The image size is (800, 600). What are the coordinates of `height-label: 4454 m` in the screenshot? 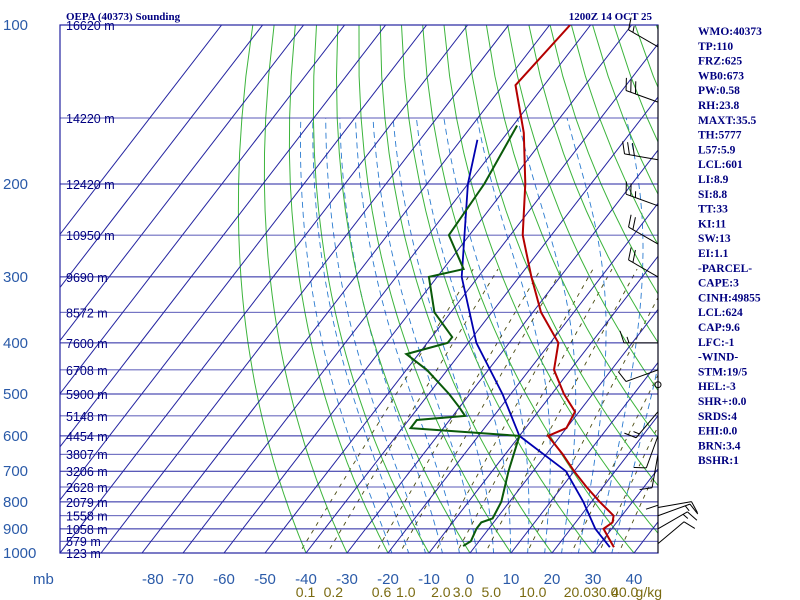 It's located at (87, 437).